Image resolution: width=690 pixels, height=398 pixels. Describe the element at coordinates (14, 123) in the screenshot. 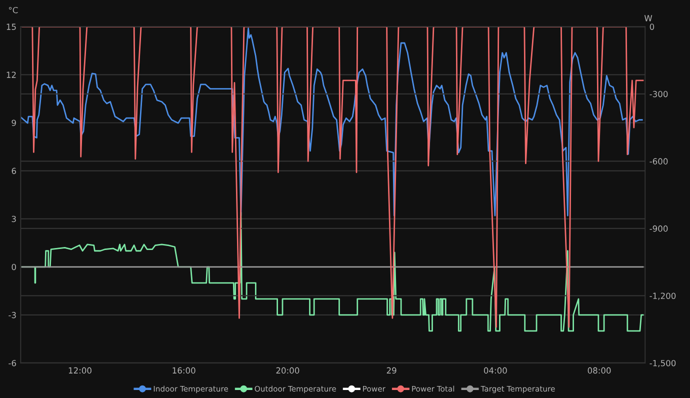

I see `y-tick-label: 9` at that location.